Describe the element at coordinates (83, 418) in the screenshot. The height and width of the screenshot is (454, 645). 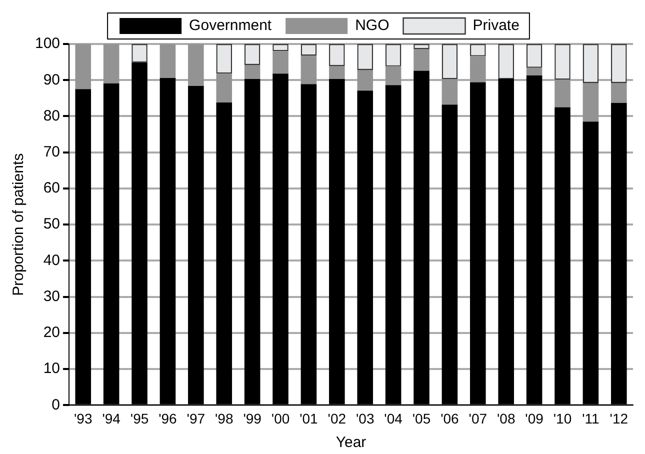
I see `x-tick-label: '93` at that location.